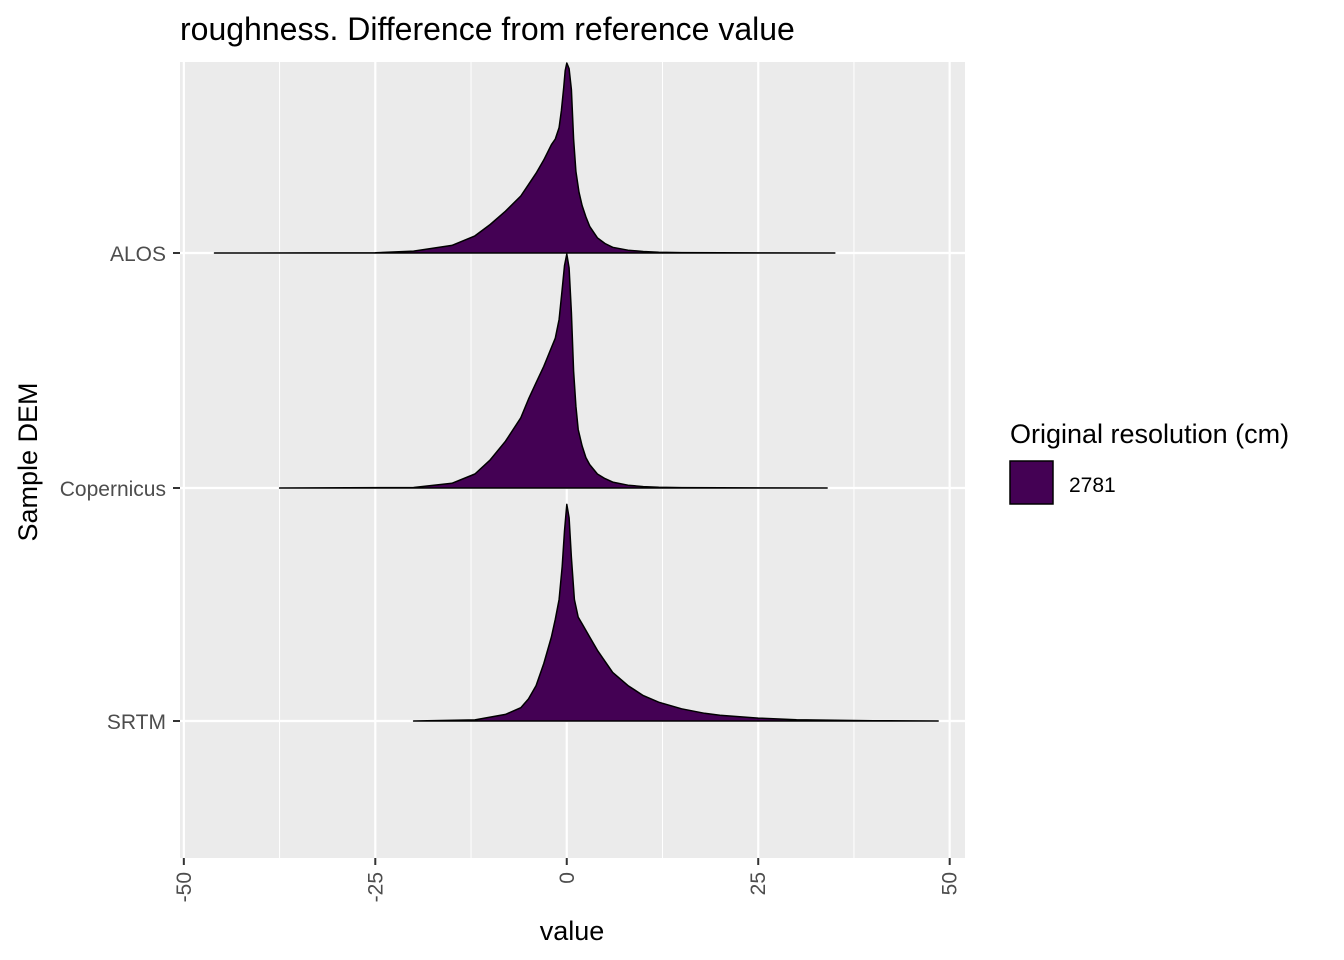 The width and height of the screenshot is (1344, 960). I want to click on x-axis-title: value, so click(572, 931).